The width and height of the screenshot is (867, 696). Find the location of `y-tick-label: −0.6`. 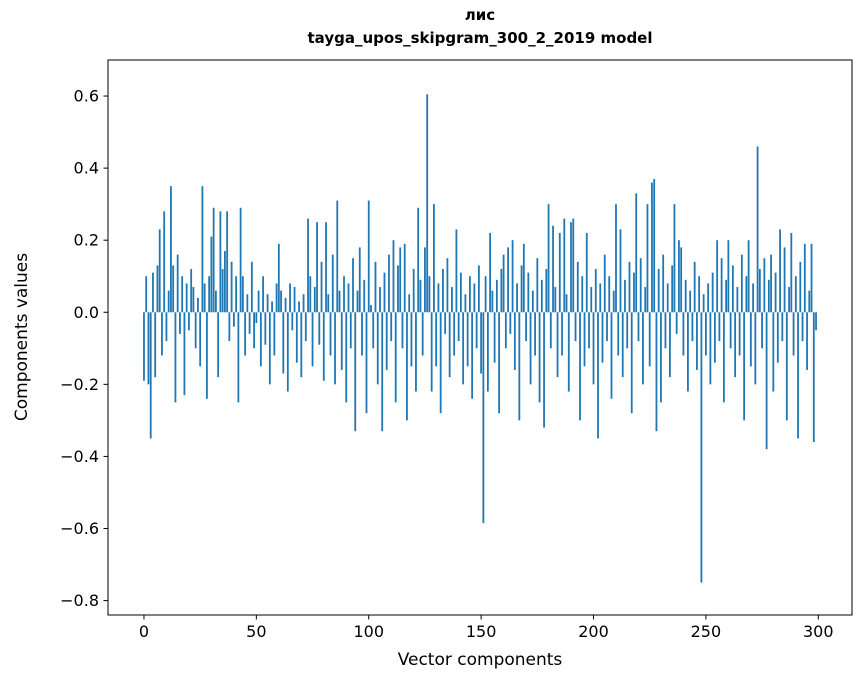

y-tick-label: −0.6 is located at coordinates (79, 528).